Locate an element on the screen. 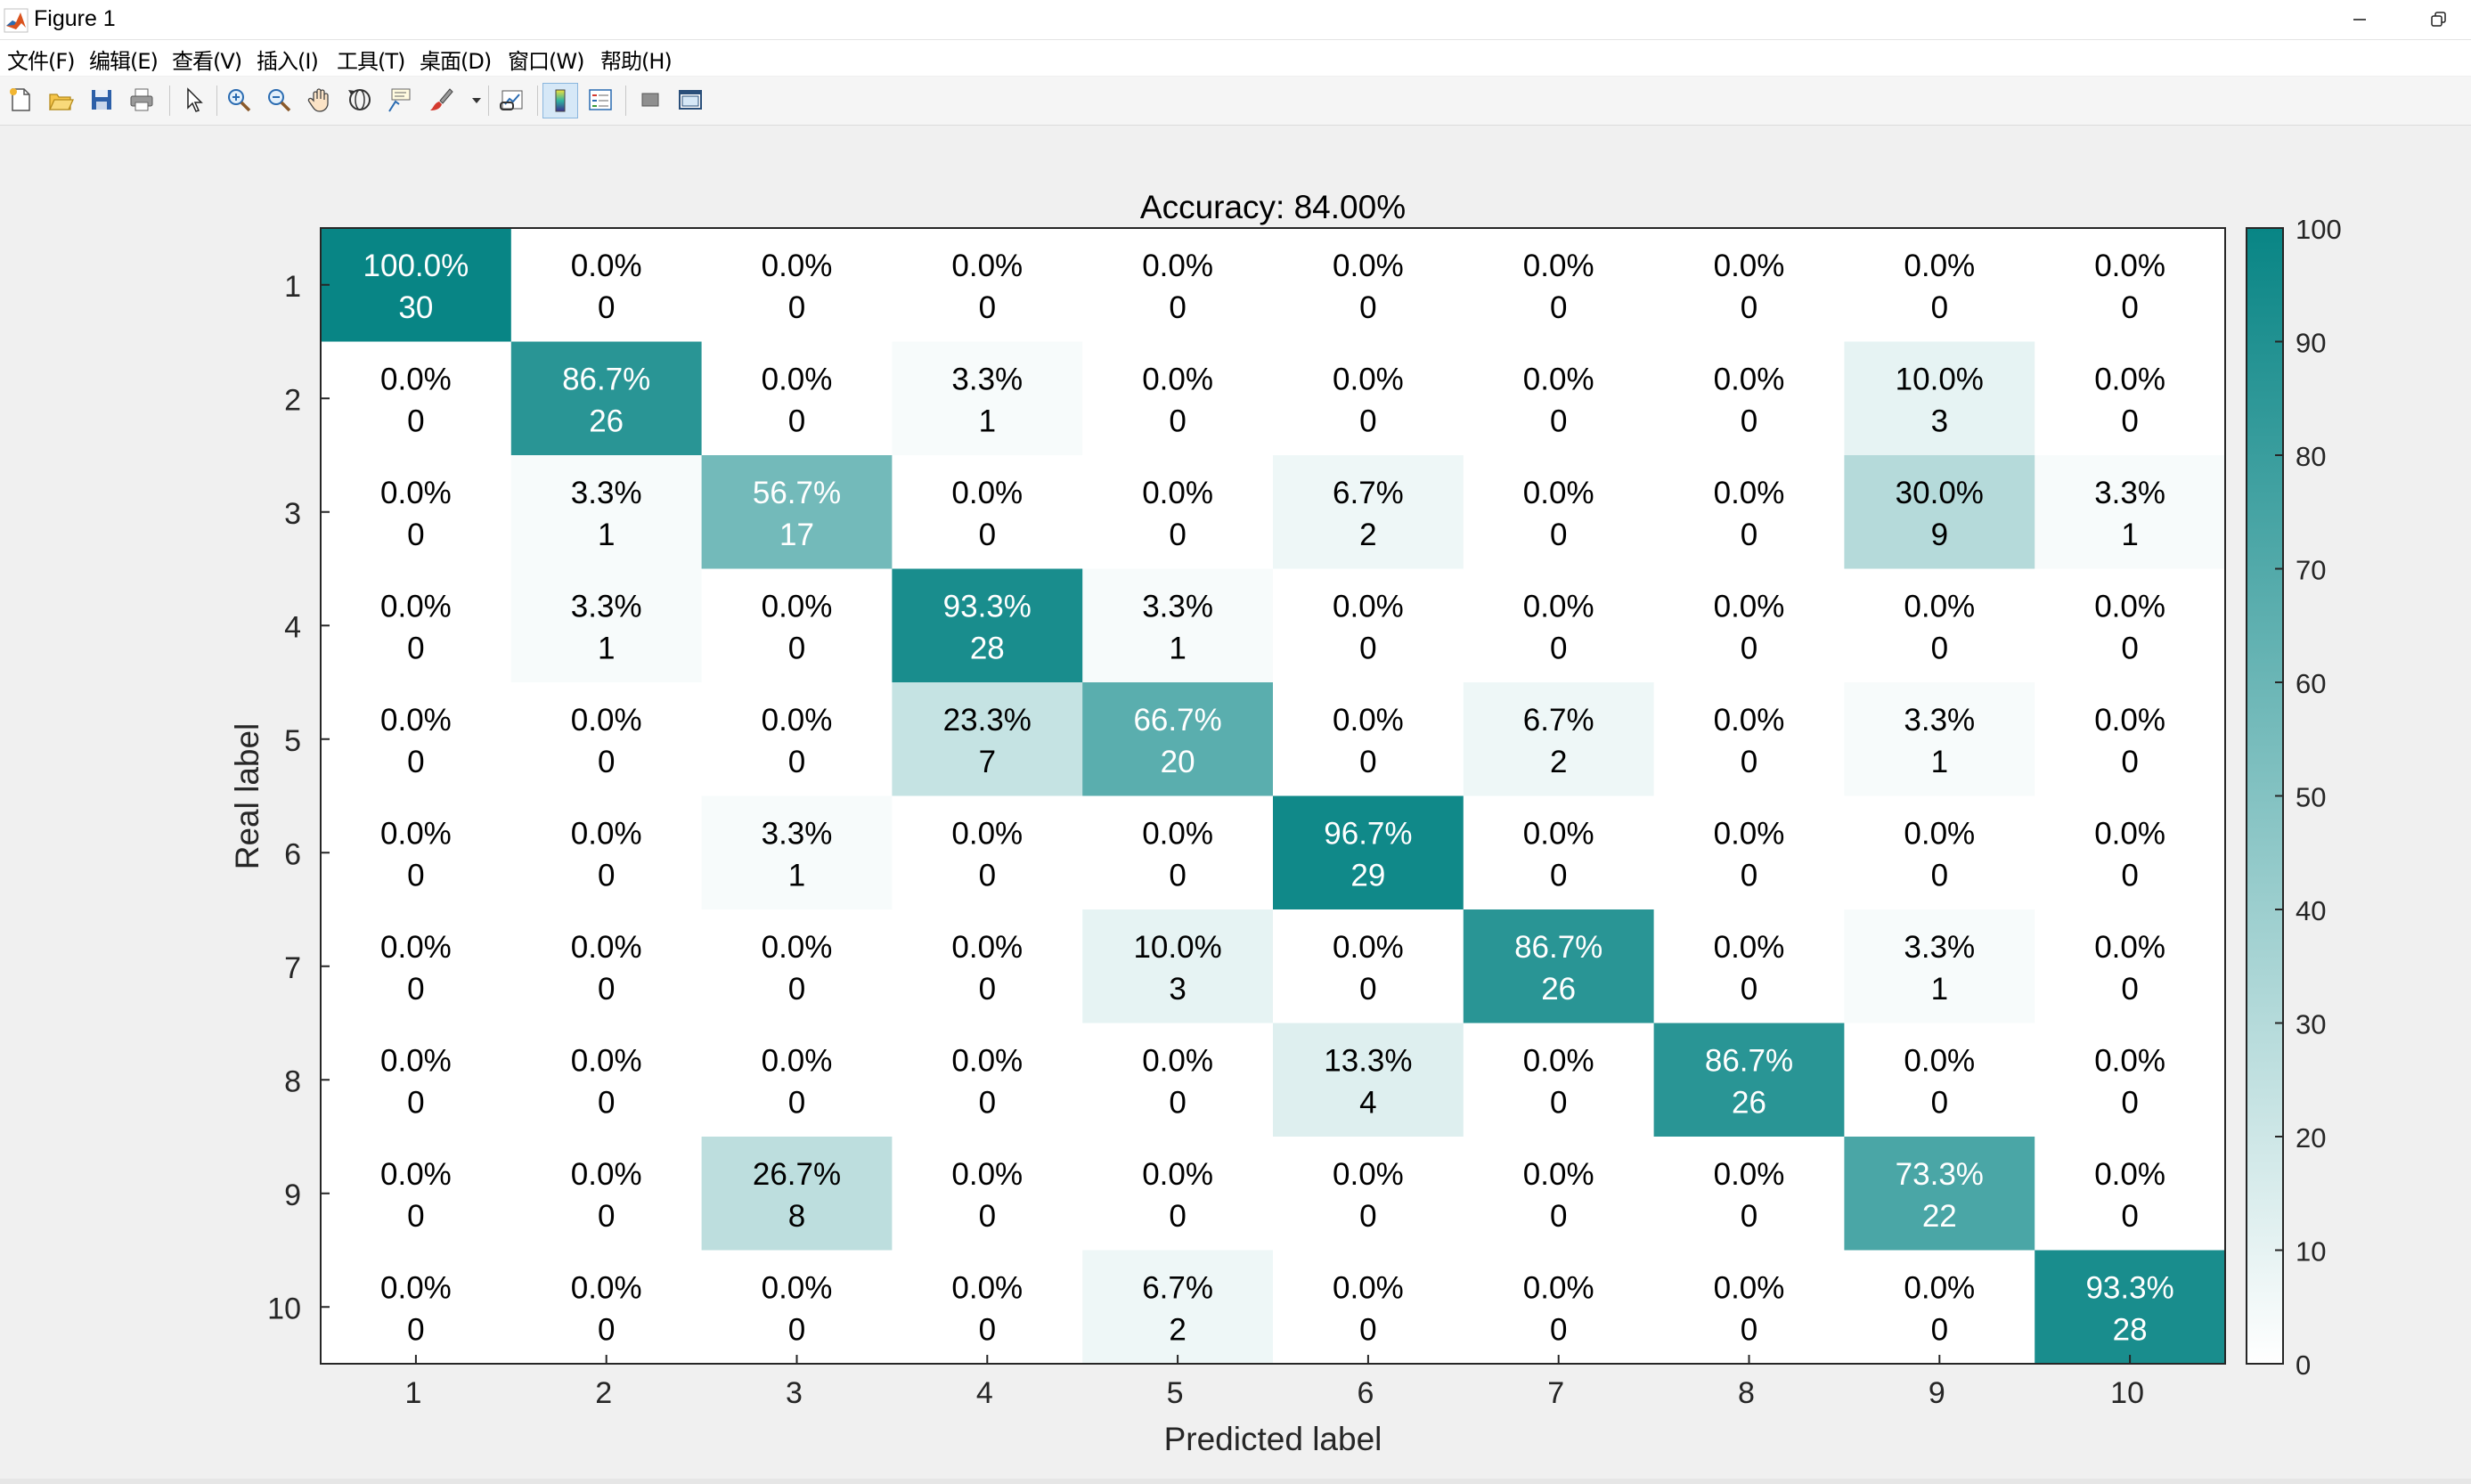 This screenshot has width=2471, height=1484. open-file-button is located at coordinates (60, 100).